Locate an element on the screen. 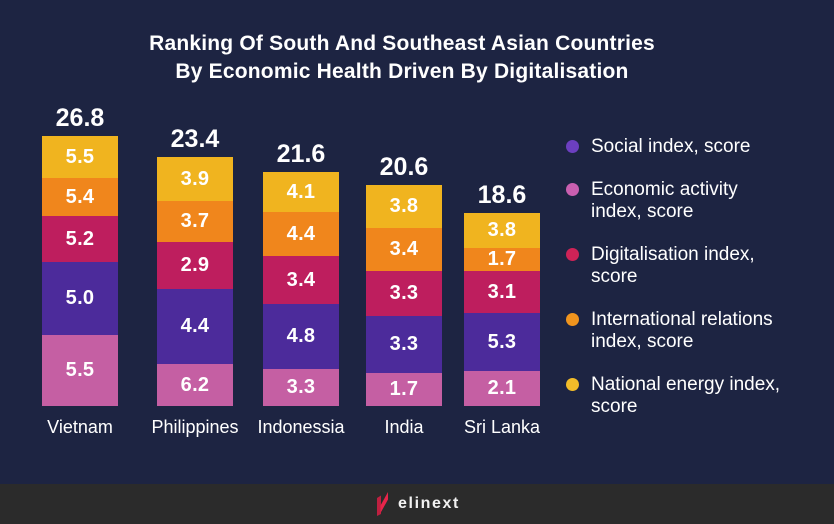 This screenshot has height=524, width=834. bar-segment: 3.9 is located at coordinates (195, 179).